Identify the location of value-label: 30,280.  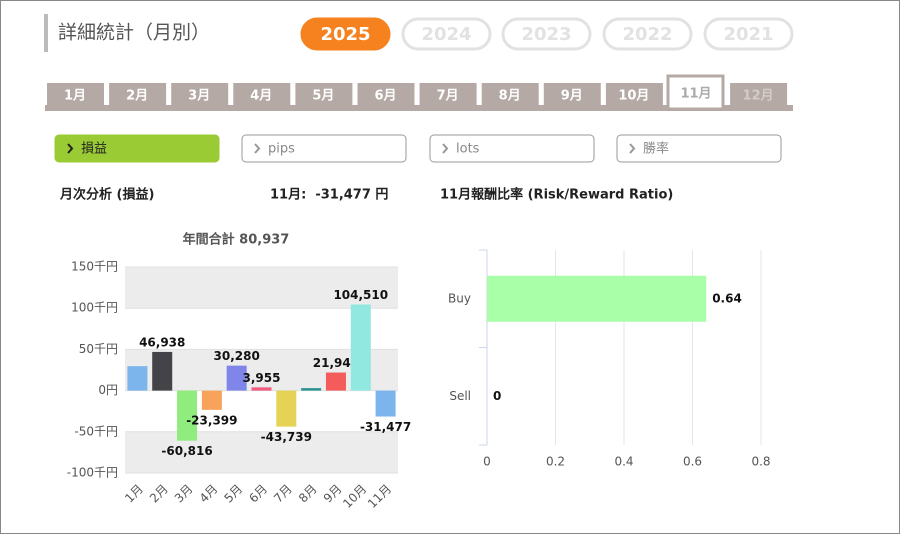
(237, 356).